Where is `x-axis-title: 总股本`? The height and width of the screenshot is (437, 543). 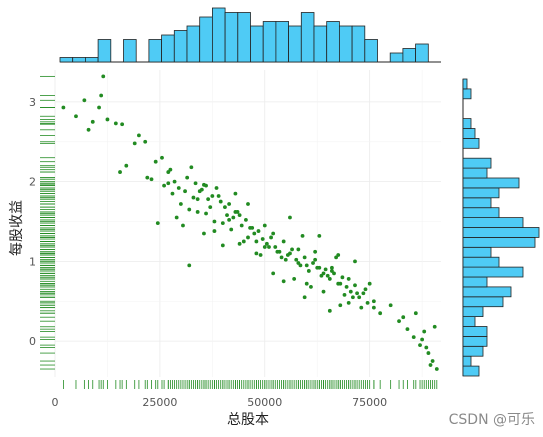 x-axis-title: 总股本 is located at coordinates (248, 420).